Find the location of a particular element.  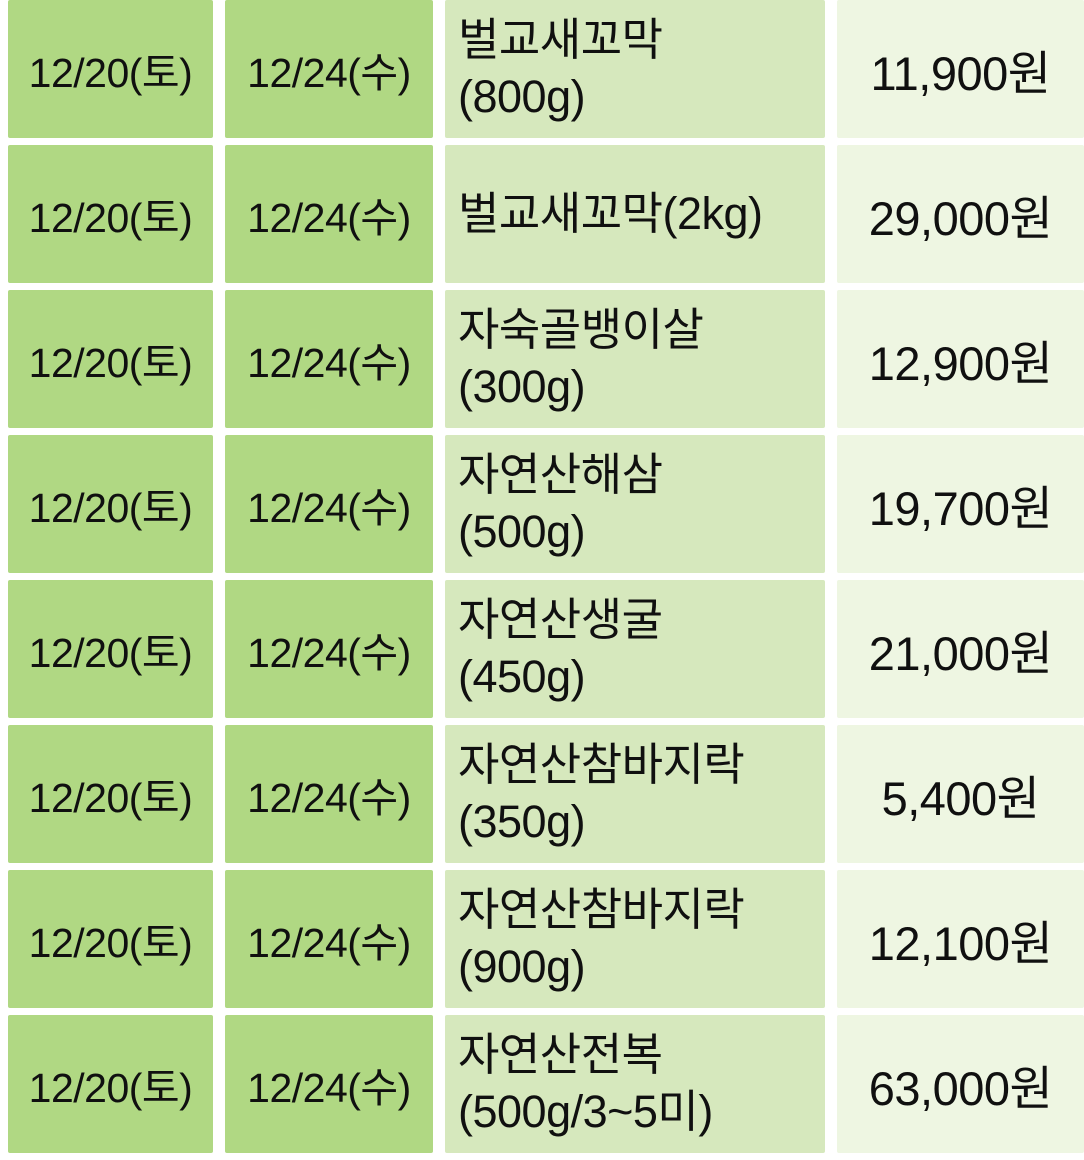

price-cell: 11,900원 is located at coordinates (960, 69).